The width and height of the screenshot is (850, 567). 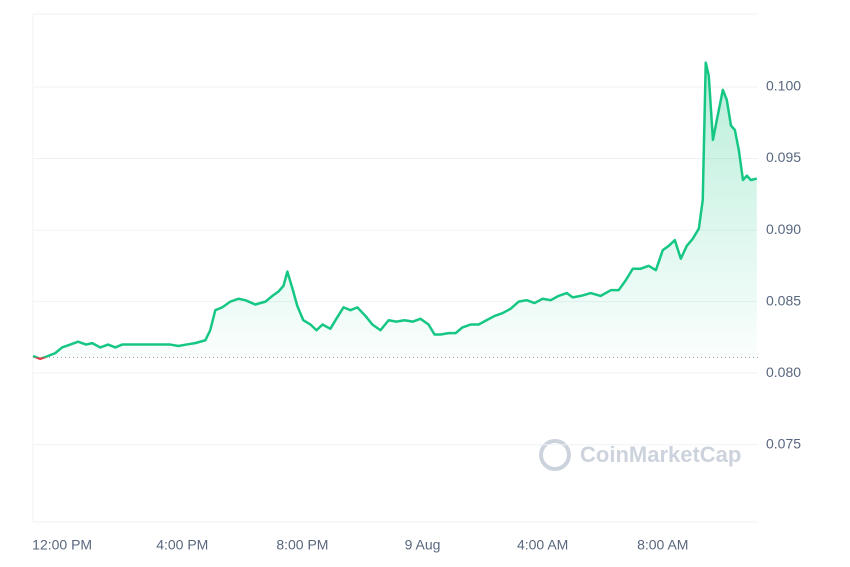 What do you see at coordinates (783, 86) in the screenshot?
I see `y-tick-label: 0.100` at bounding box center [783, 86].